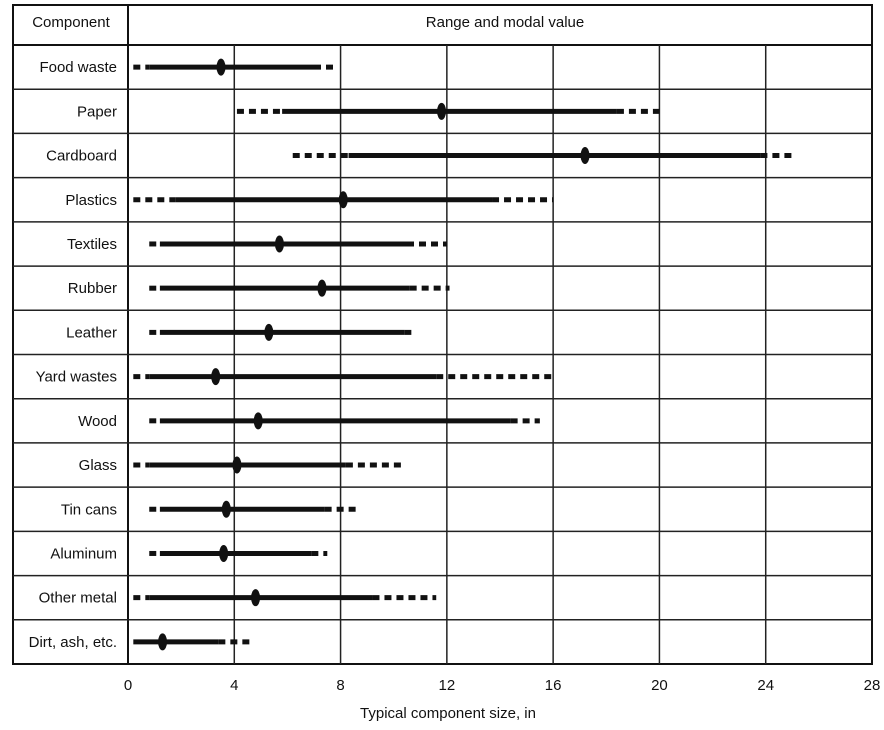  I want to click on row-label: Rubber, so click(92, 288).